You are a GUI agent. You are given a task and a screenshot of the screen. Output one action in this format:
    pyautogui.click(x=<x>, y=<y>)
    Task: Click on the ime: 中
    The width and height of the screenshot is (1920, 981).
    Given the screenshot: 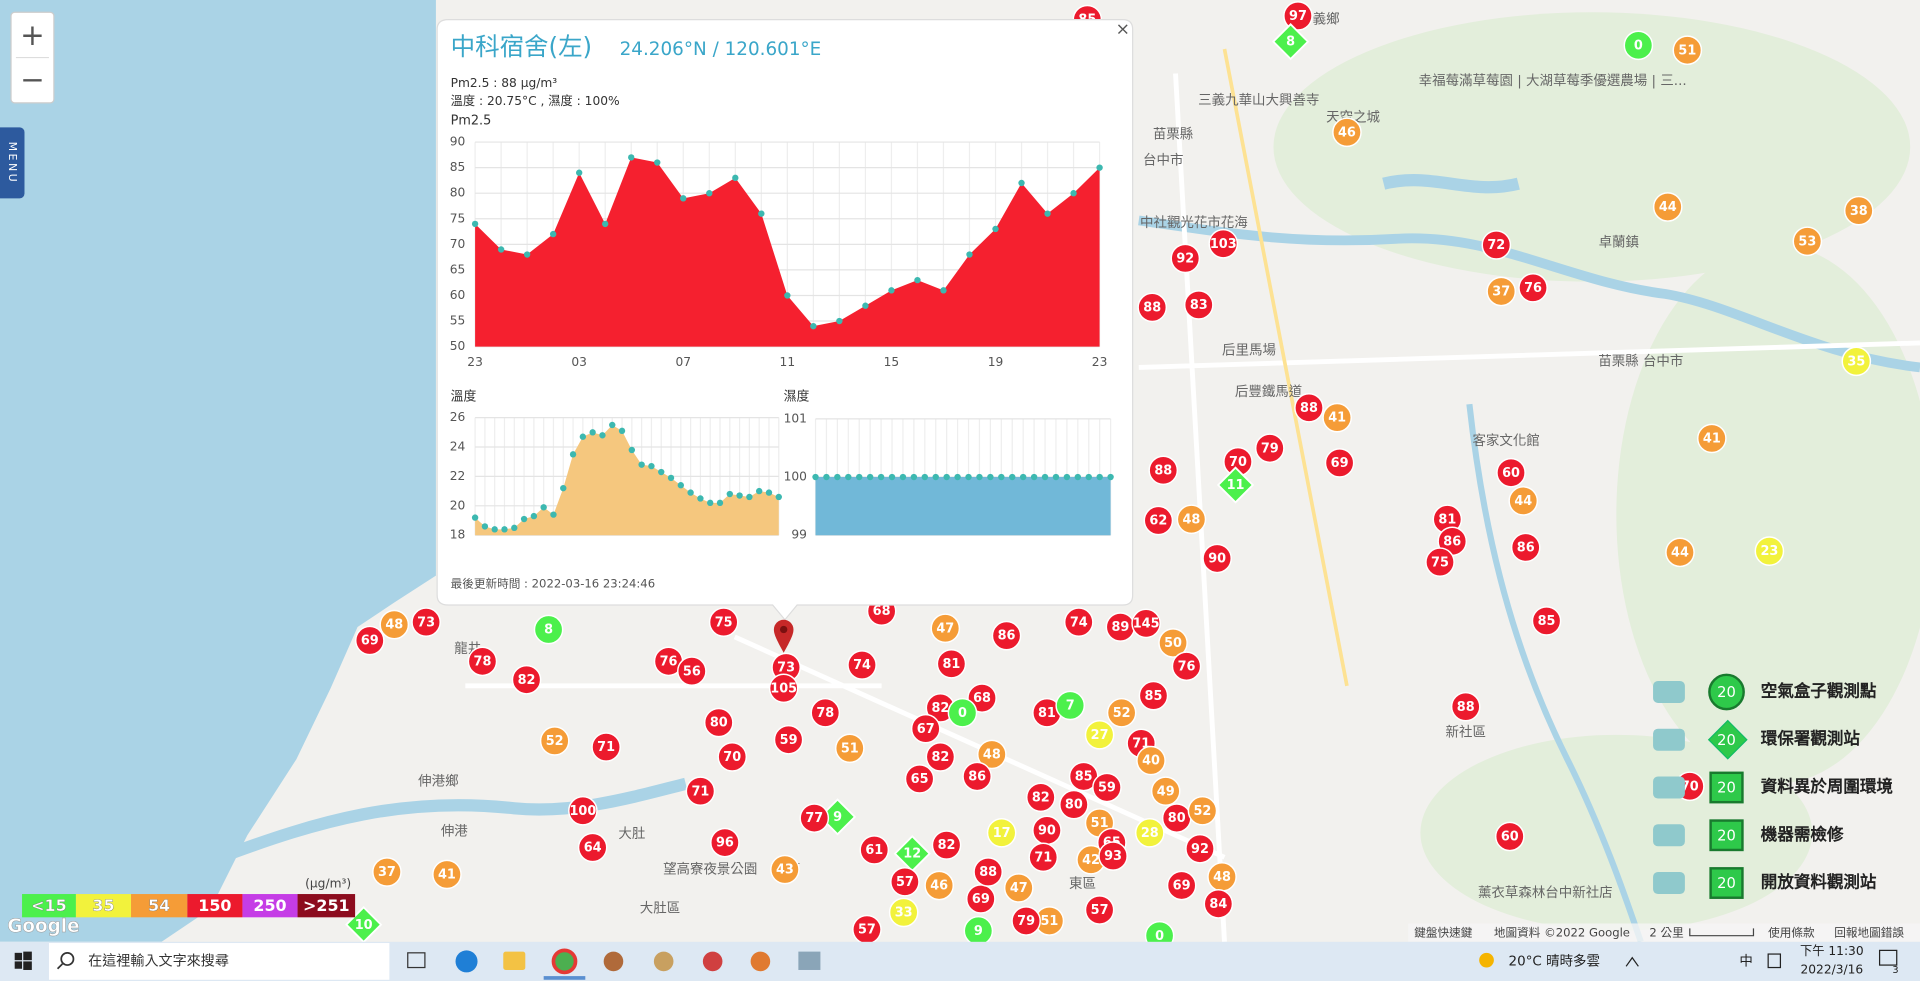 What is the action you would take?
    pyautogui.click(x=1745, y=961)
    